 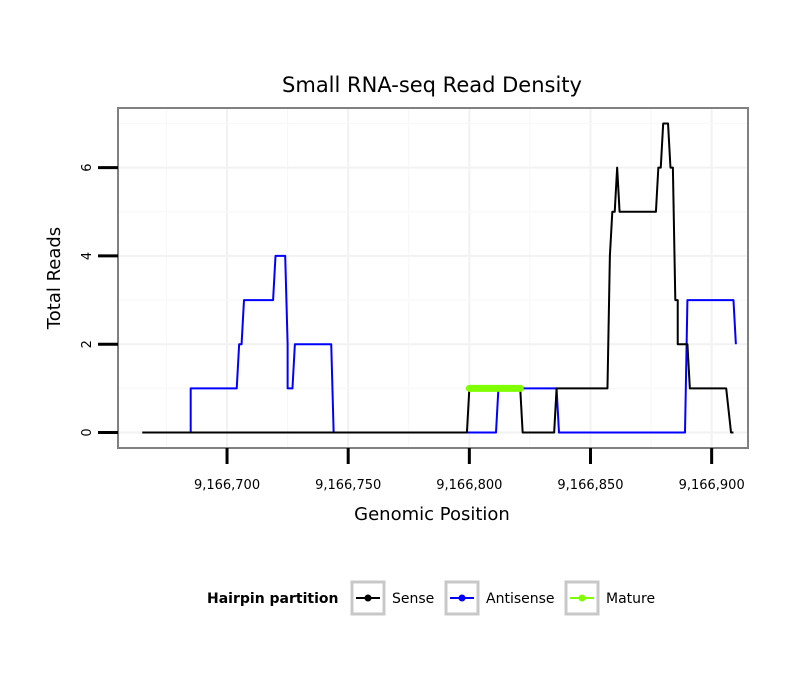 I want to click on legend: Hairpin partition Sense Antisense Mature, so click(x=431, y=598).